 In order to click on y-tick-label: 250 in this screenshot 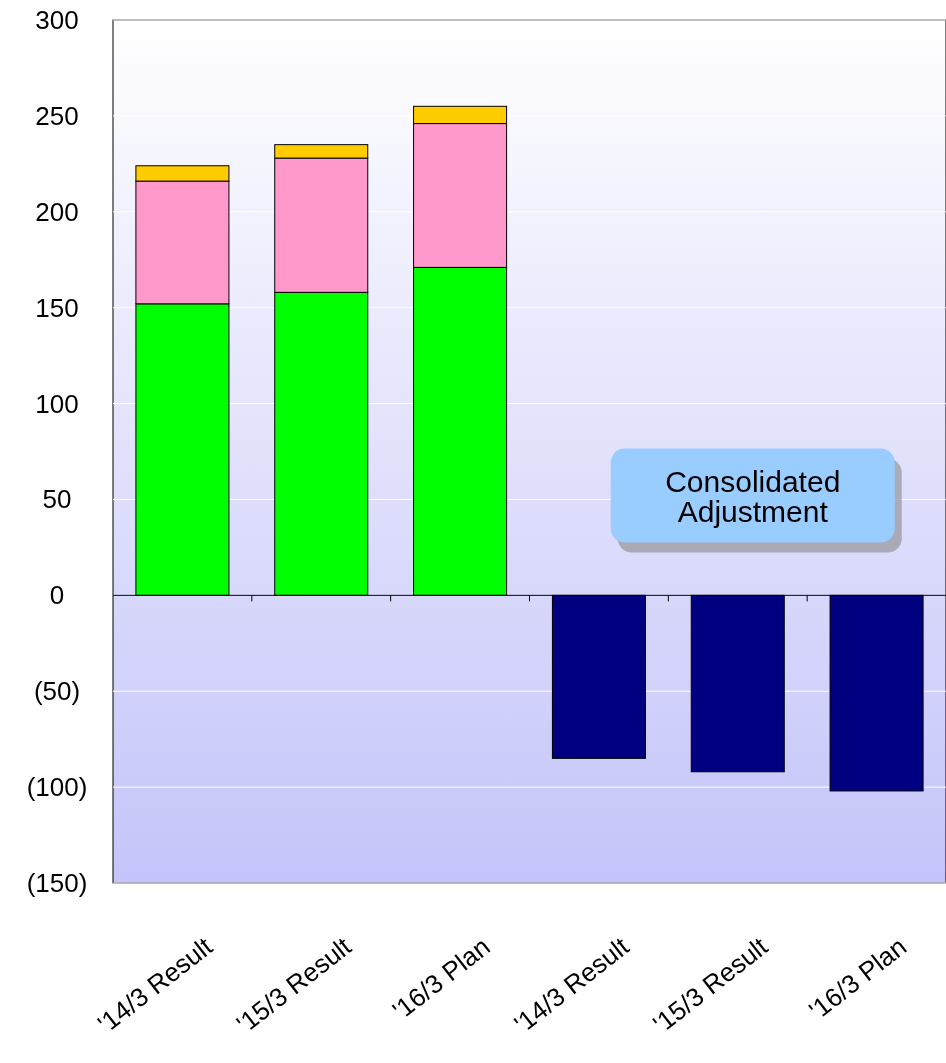, I will do `click(57, 115)`.